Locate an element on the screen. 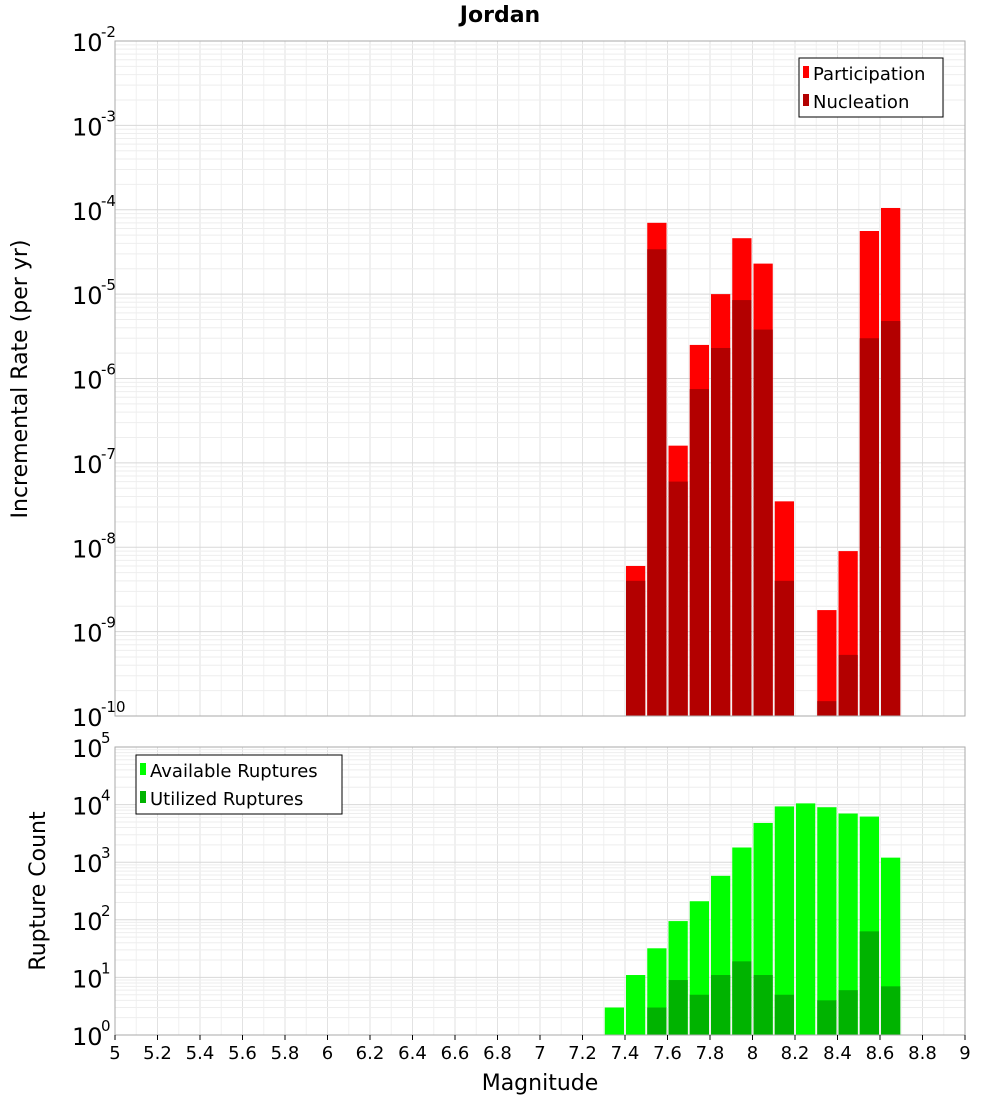 The height and width of the screenshot is (1100, 1000). rupture-y-tick-exponent: 3 is located at coordinates (106, 853).